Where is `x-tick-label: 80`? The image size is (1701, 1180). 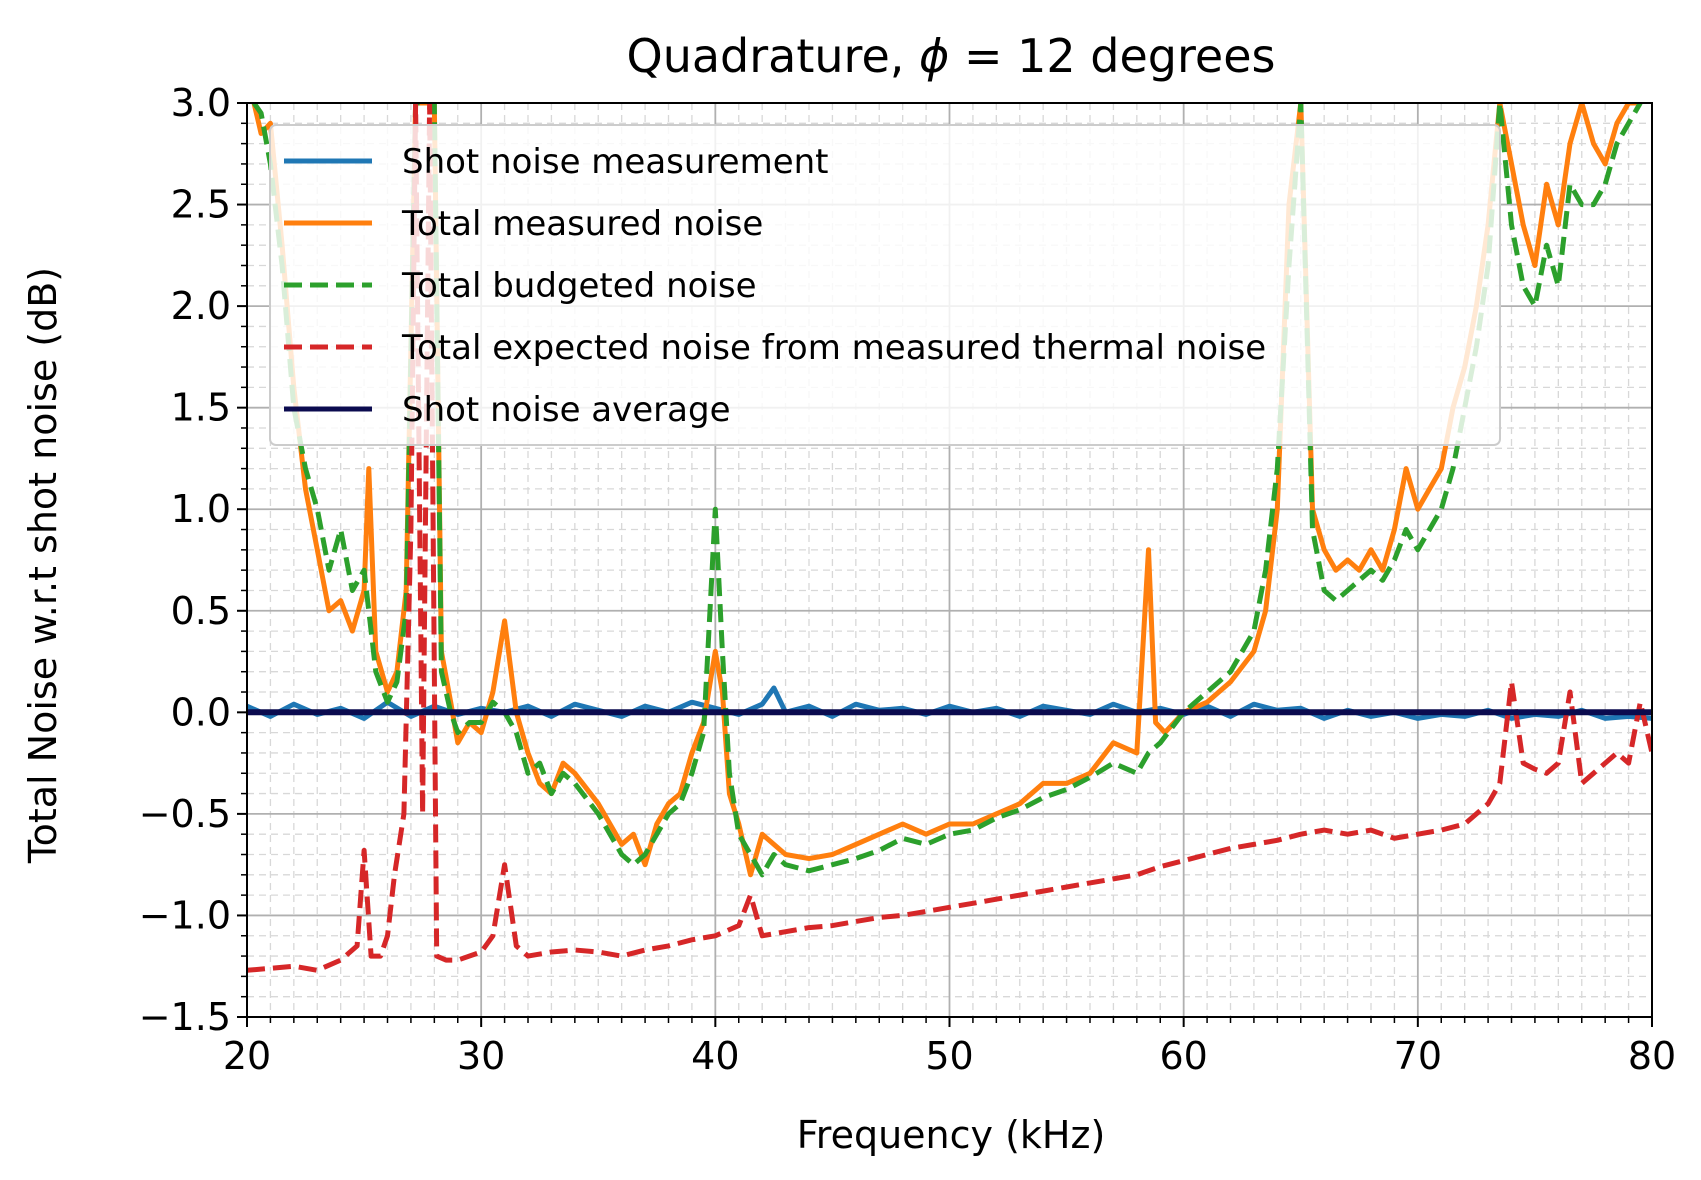
x-tick-label: 80 is located at coordinates (1652, 1056).